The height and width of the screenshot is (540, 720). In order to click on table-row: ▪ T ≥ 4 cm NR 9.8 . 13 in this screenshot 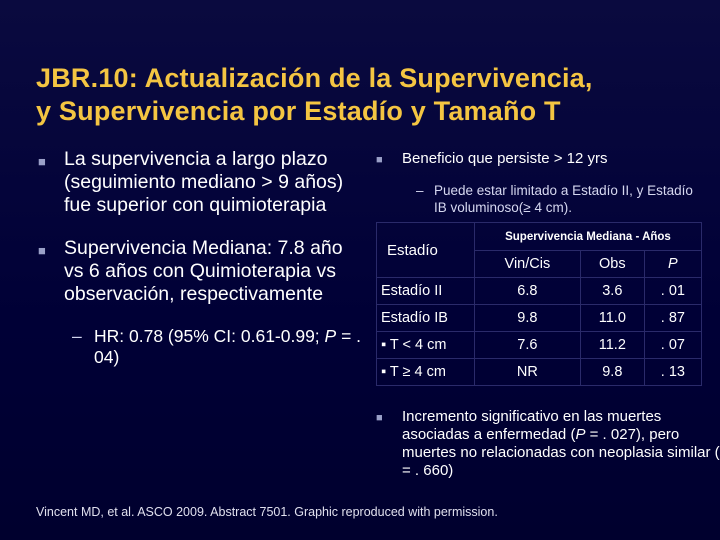, I will do `click(539, 372)`.